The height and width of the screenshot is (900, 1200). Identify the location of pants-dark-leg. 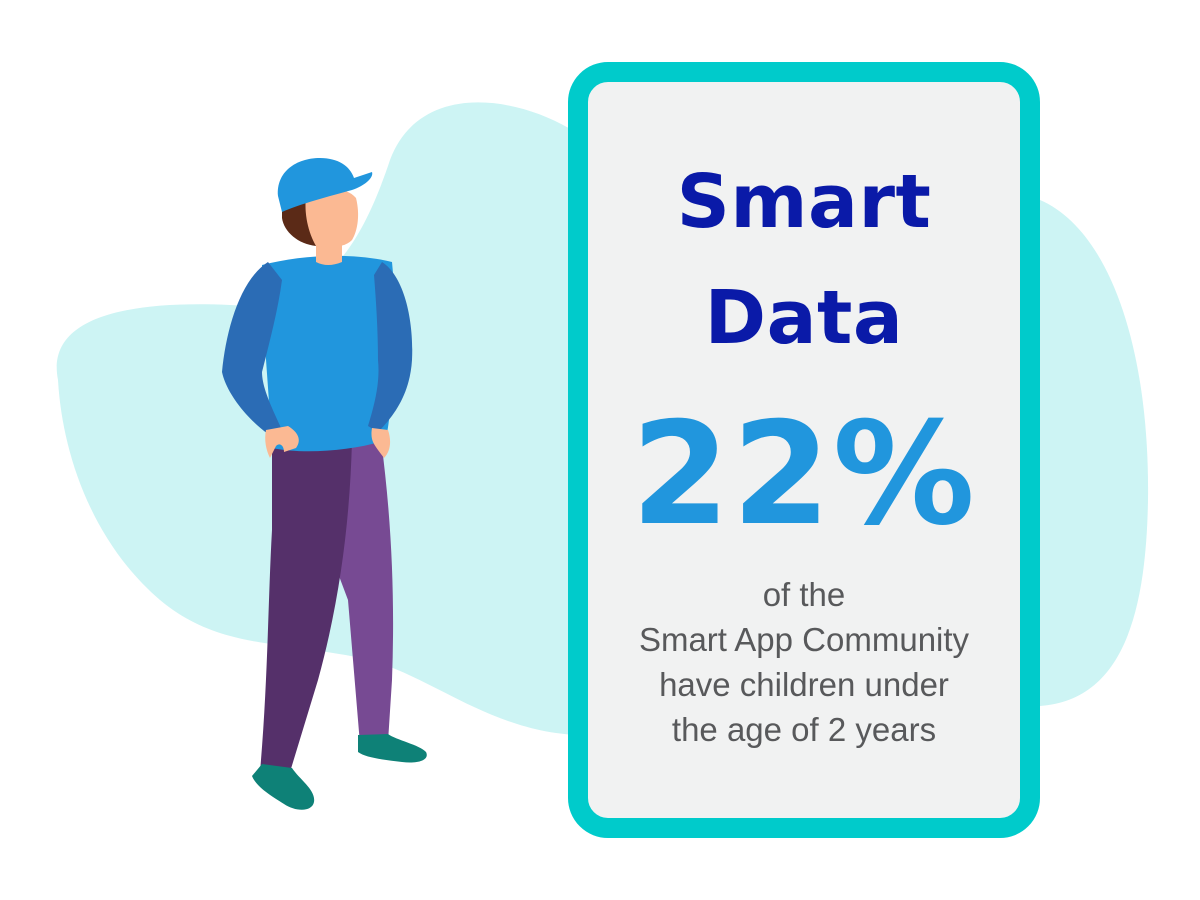
(306, 606).